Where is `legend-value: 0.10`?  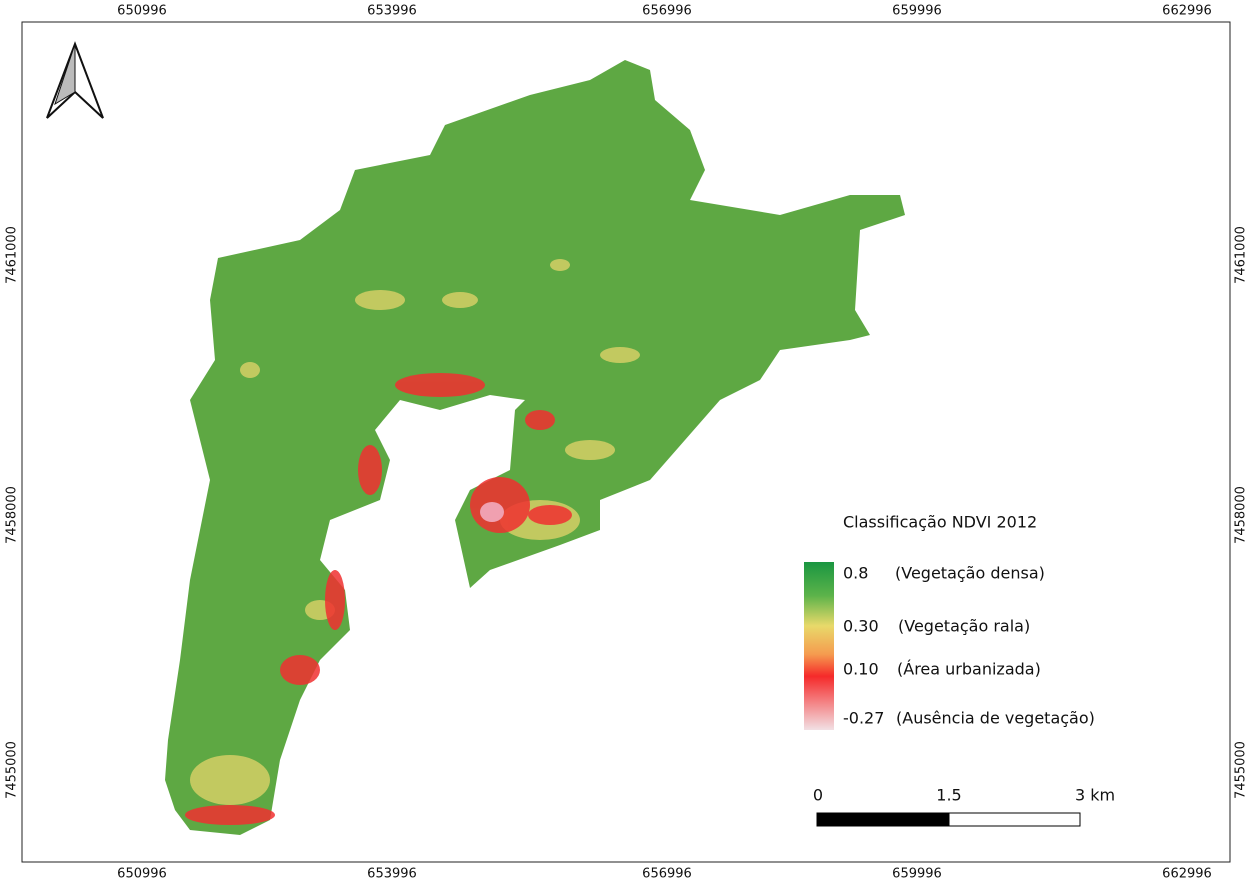 legend-value: 0.10 is located at coordinates (861, 669).